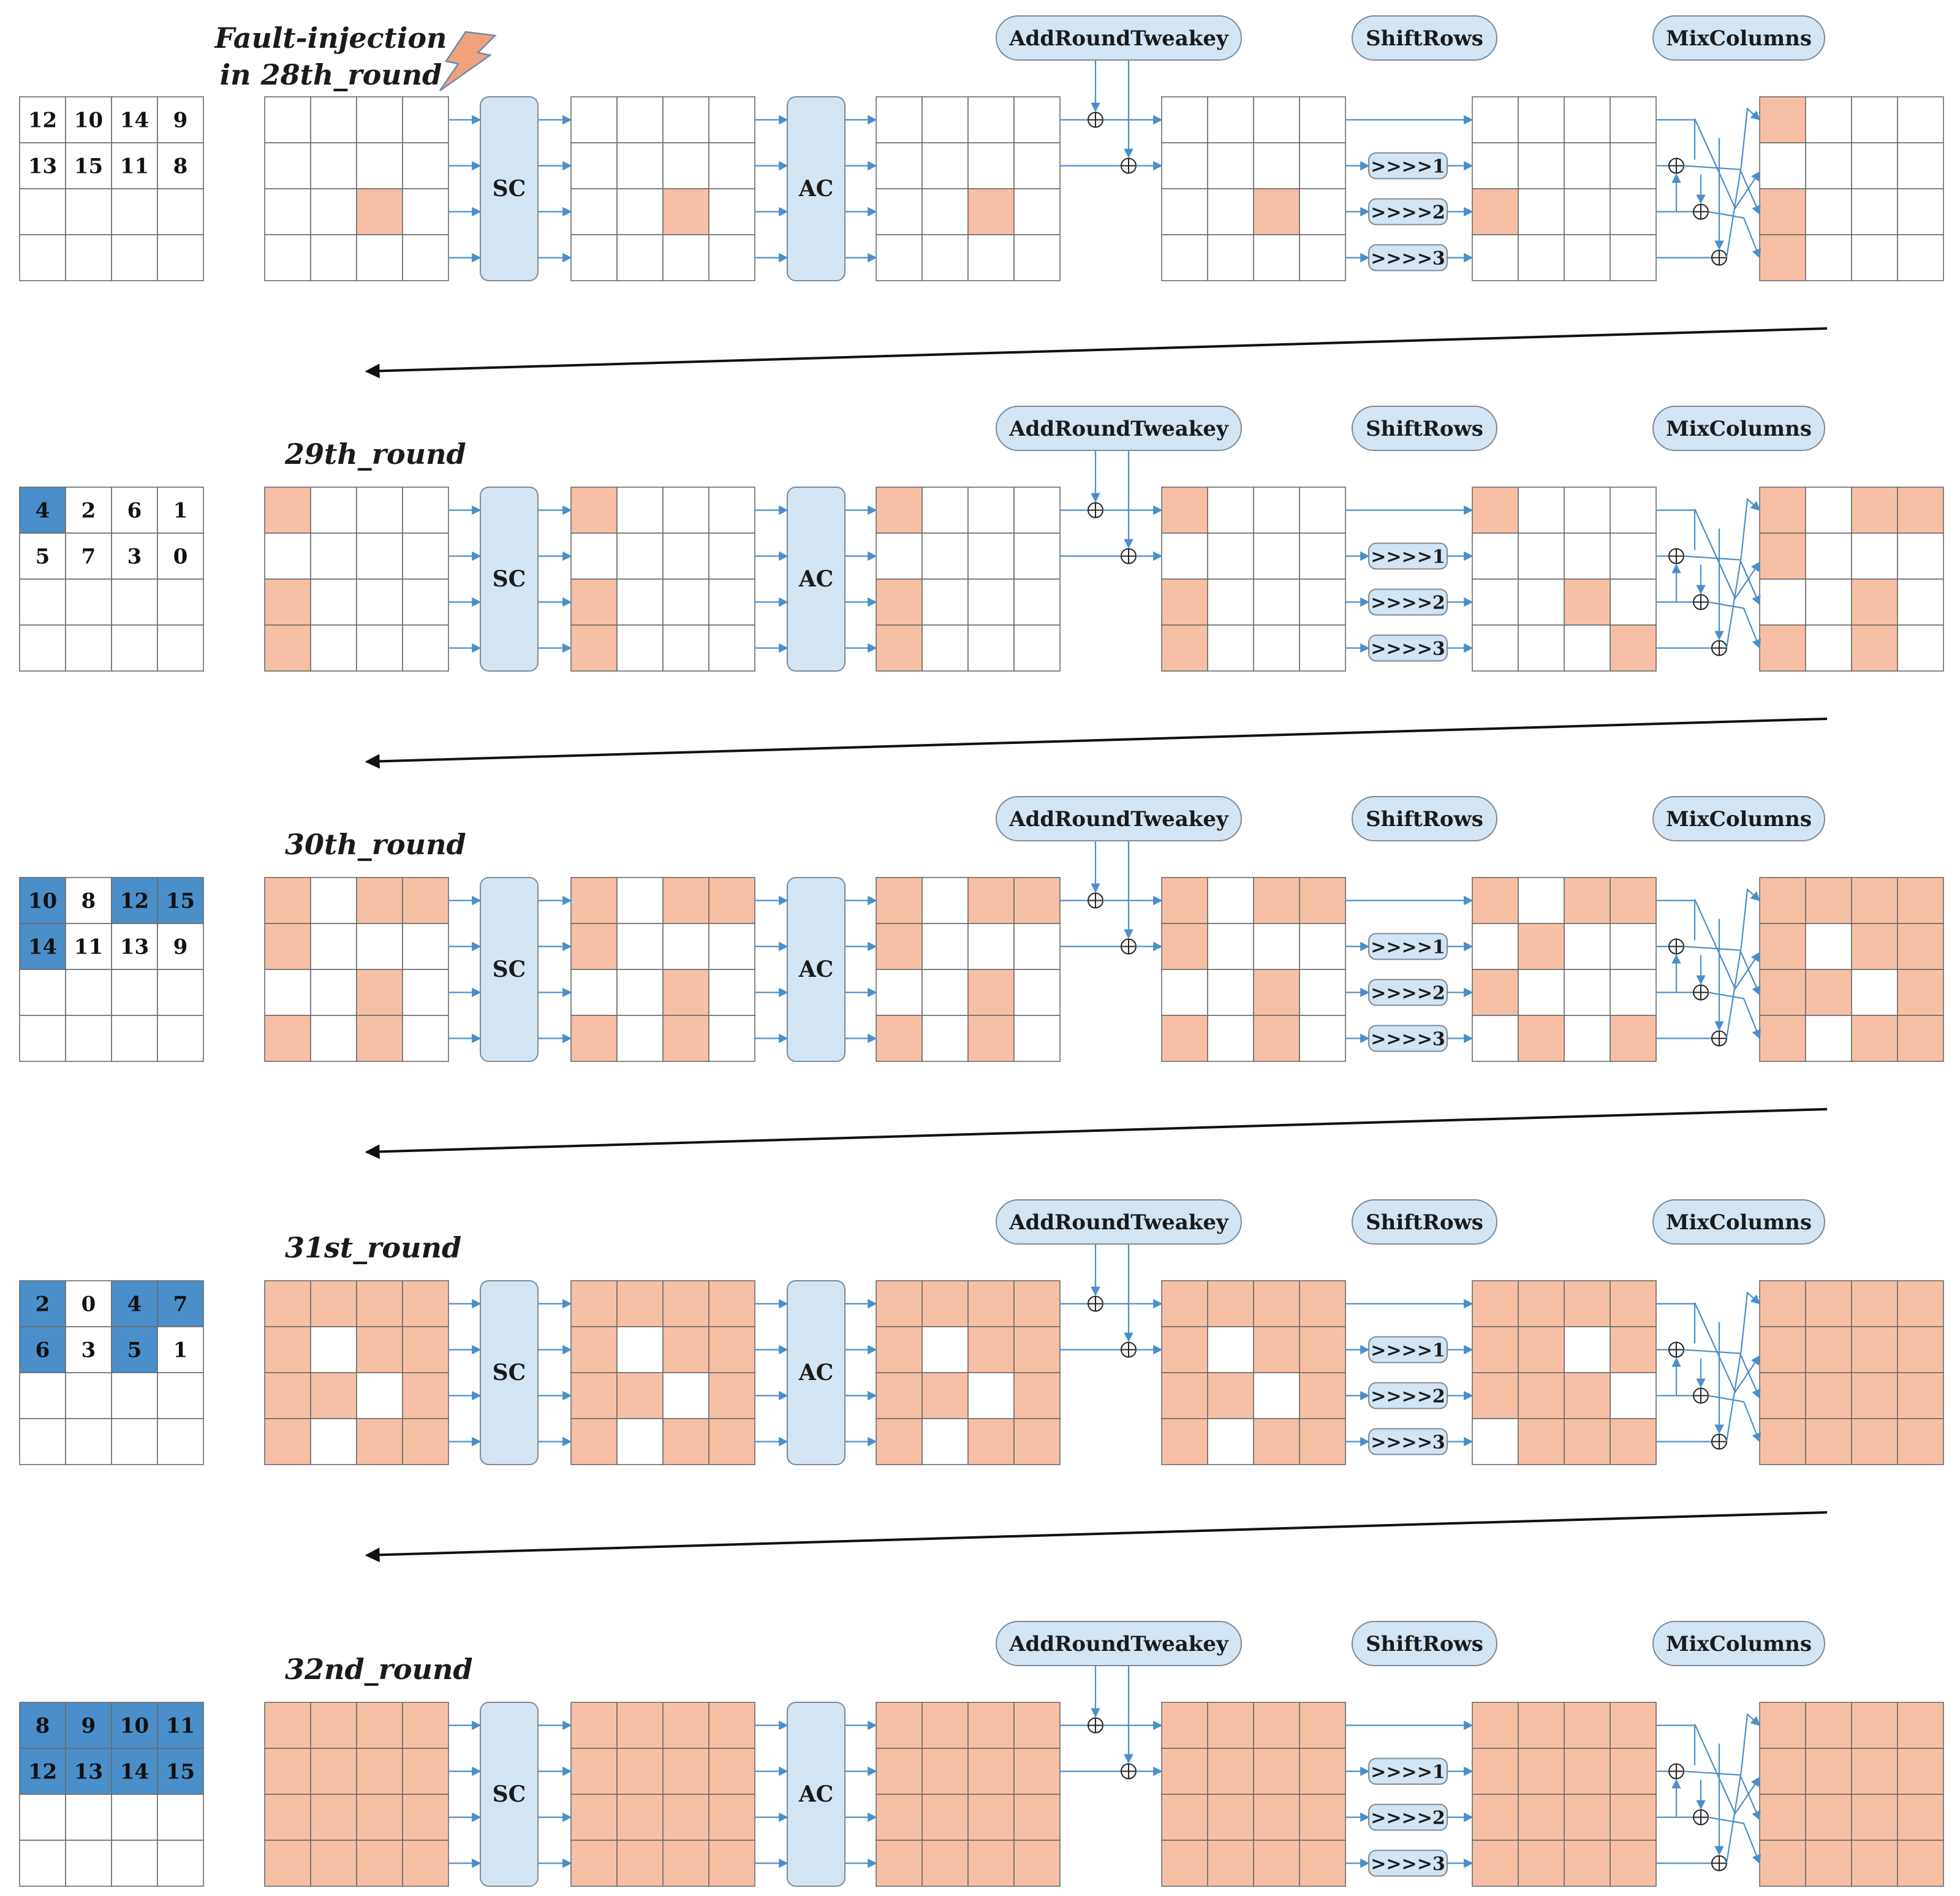  Describe the element at coordinates (1118, 1223) in the screenshot. I see `add-round-tweakey-label: AddRoundTweakey` at that location.